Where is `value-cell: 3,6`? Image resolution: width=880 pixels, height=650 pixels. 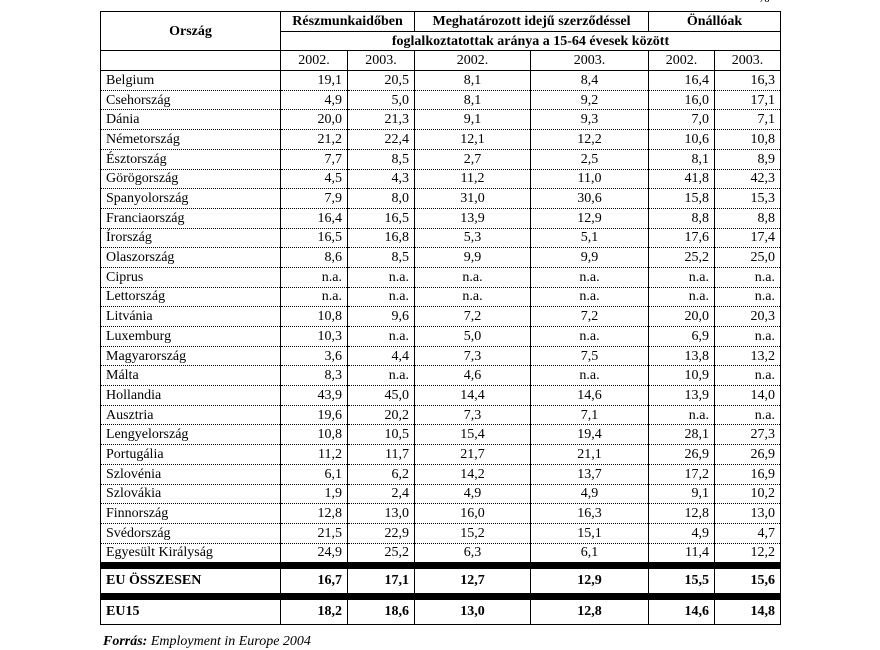 value-cell: 3,6 is located at coordinates (314, 356).